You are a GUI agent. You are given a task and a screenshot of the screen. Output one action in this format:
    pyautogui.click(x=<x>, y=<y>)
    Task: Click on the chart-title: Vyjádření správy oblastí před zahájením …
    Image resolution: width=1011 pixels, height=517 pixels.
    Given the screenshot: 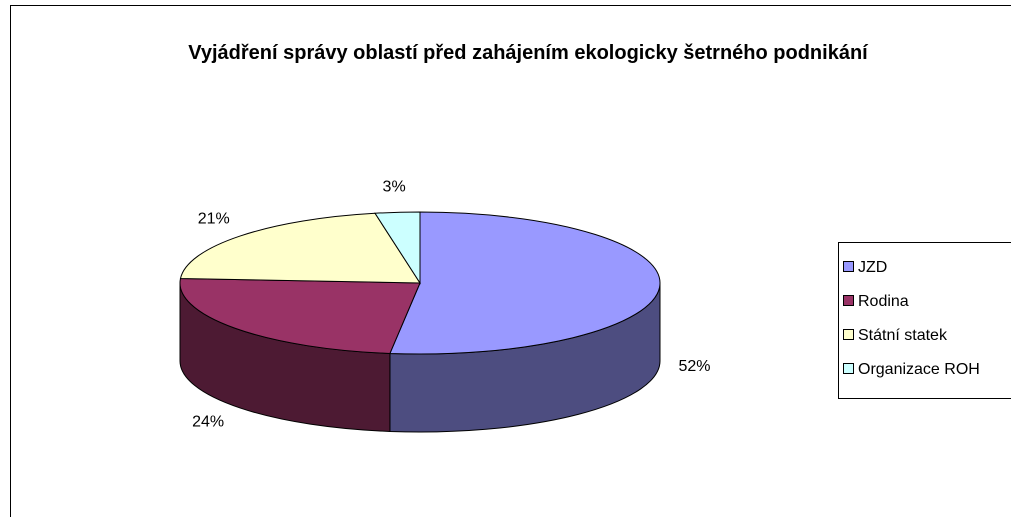 What is the action you would take?
    pyautogui.click(x=528, y=53)
    